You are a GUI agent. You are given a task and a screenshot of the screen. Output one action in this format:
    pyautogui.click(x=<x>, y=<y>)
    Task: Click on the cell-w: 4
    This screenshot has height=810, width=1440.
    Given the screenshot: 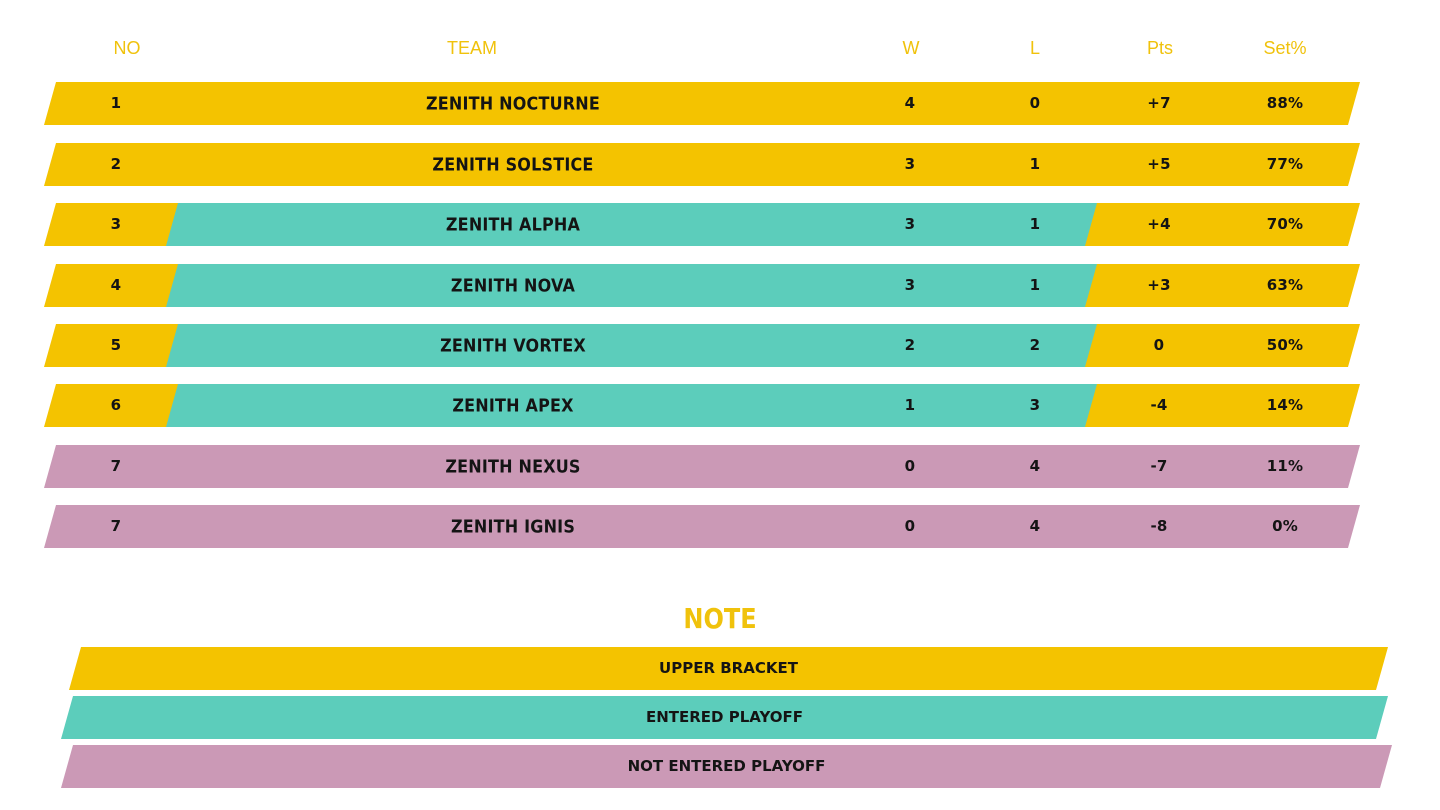 What is the action you would take?
    pyautogui.click(x=910, y=103)
    